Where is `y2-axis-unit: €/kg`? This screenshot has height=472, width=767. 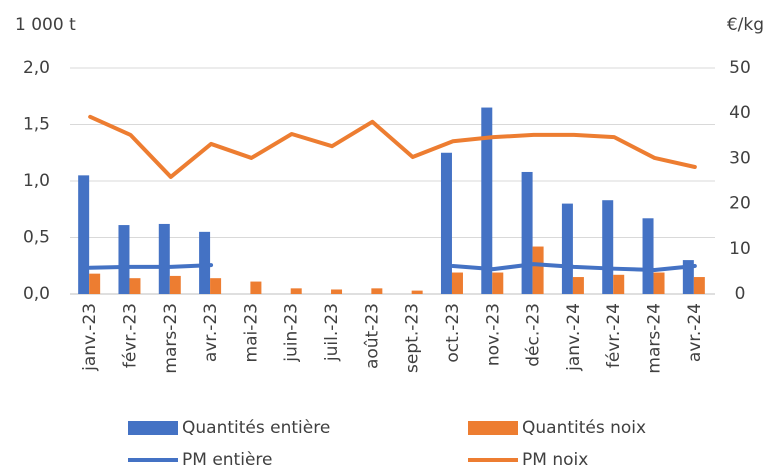
y2-axis-unit: €/kg is located at coordinates (745, 25).